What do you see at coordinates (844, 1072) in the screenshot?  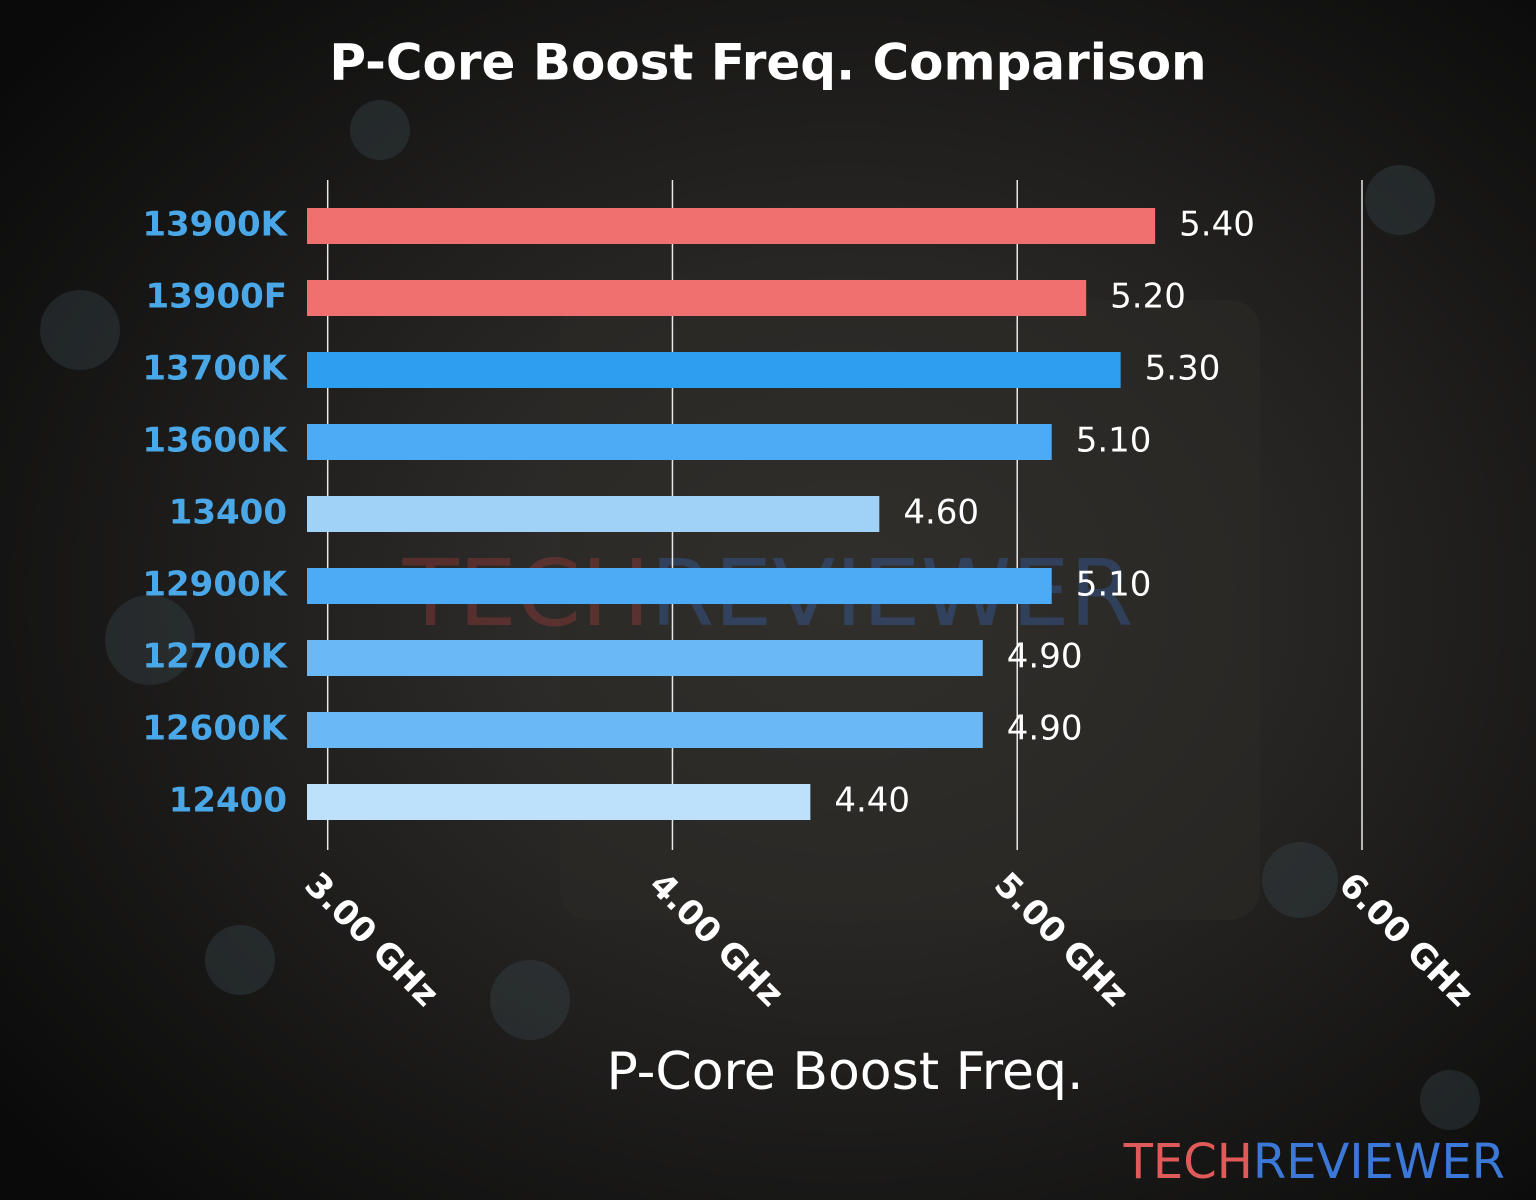 I see `x-axis-label: P-Core Boost Freq.` at bounding box center [844, 1072].